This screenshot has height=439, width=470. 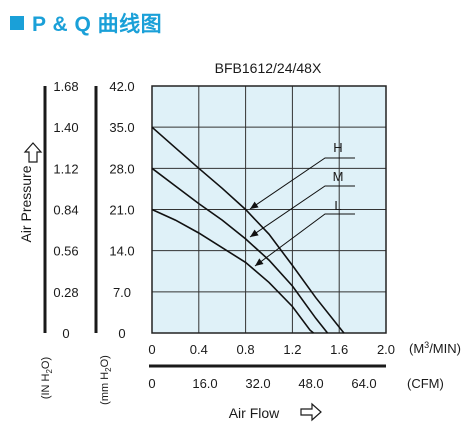 What do you see at coordinates (121, 168) in the screenshot?
I see `y-tick-label-mmh2o: 28.0` at bounding box center [121, 168].